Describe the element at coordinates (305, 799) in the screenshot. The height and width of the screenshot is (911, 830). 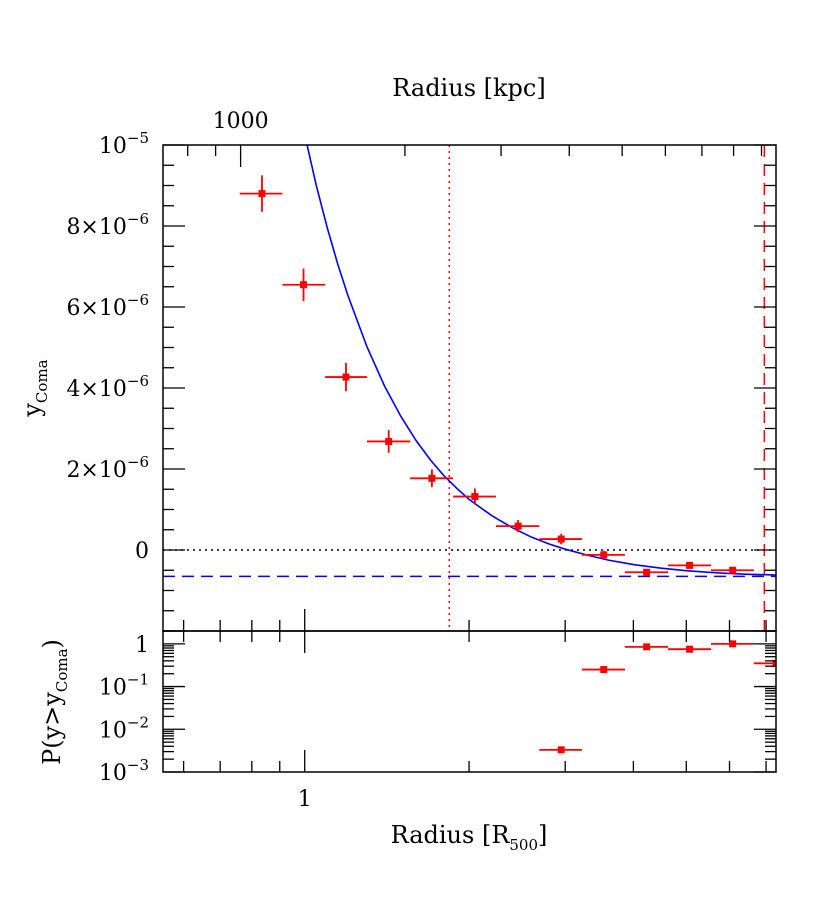
I see `x-tick-label: 1` at that location.